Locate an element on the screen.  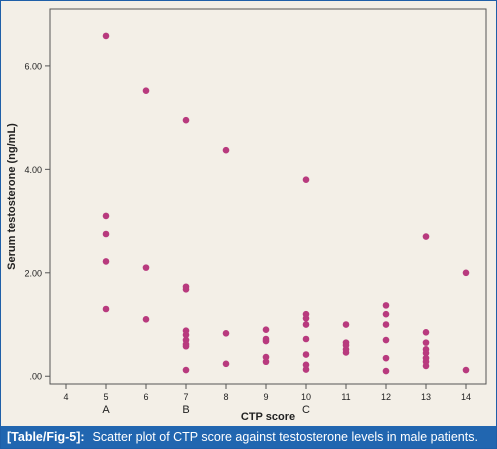
x-tick-label: 8 is located at coordinates (225, 397).